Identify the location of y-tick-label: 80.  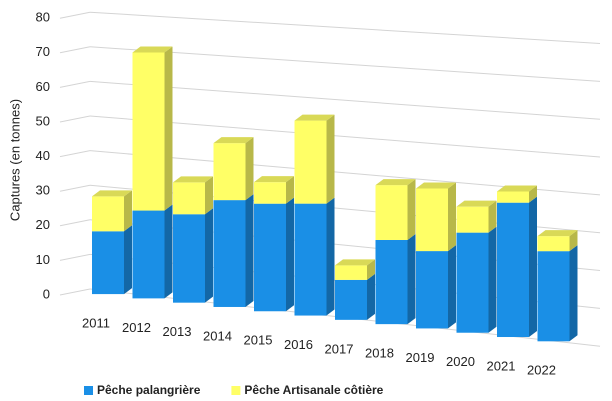
(43, 17).